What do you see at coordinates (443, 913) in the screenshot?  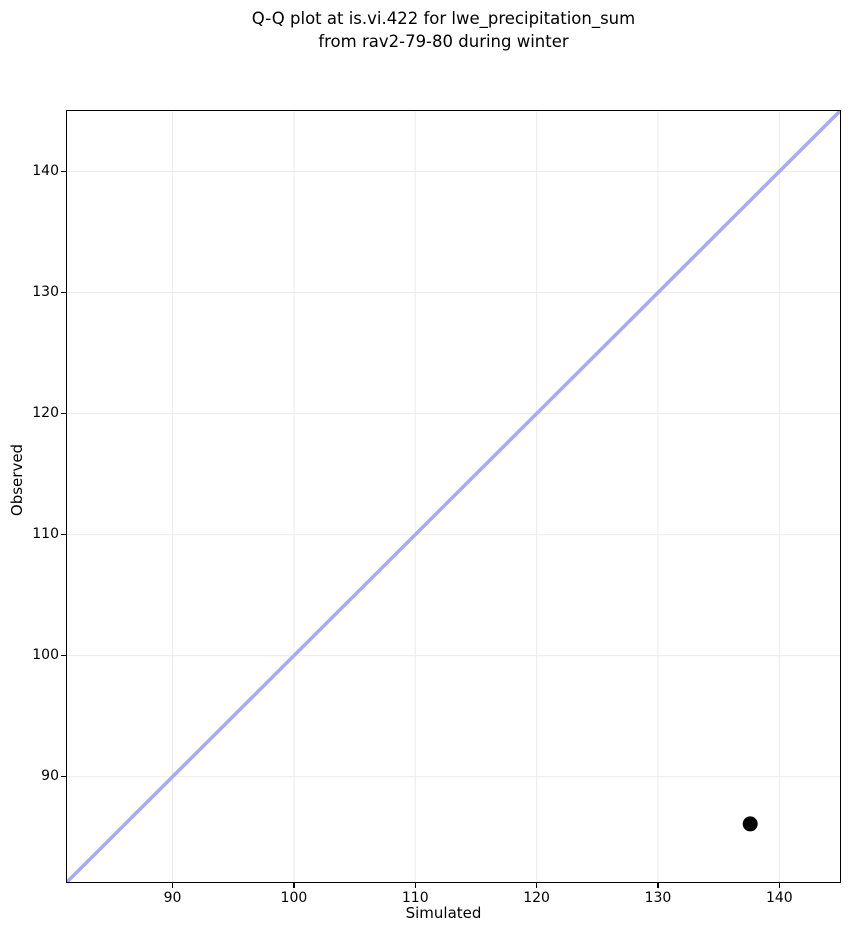 I see `x-axis-title: Simulated` at bounding box center [443, 913].